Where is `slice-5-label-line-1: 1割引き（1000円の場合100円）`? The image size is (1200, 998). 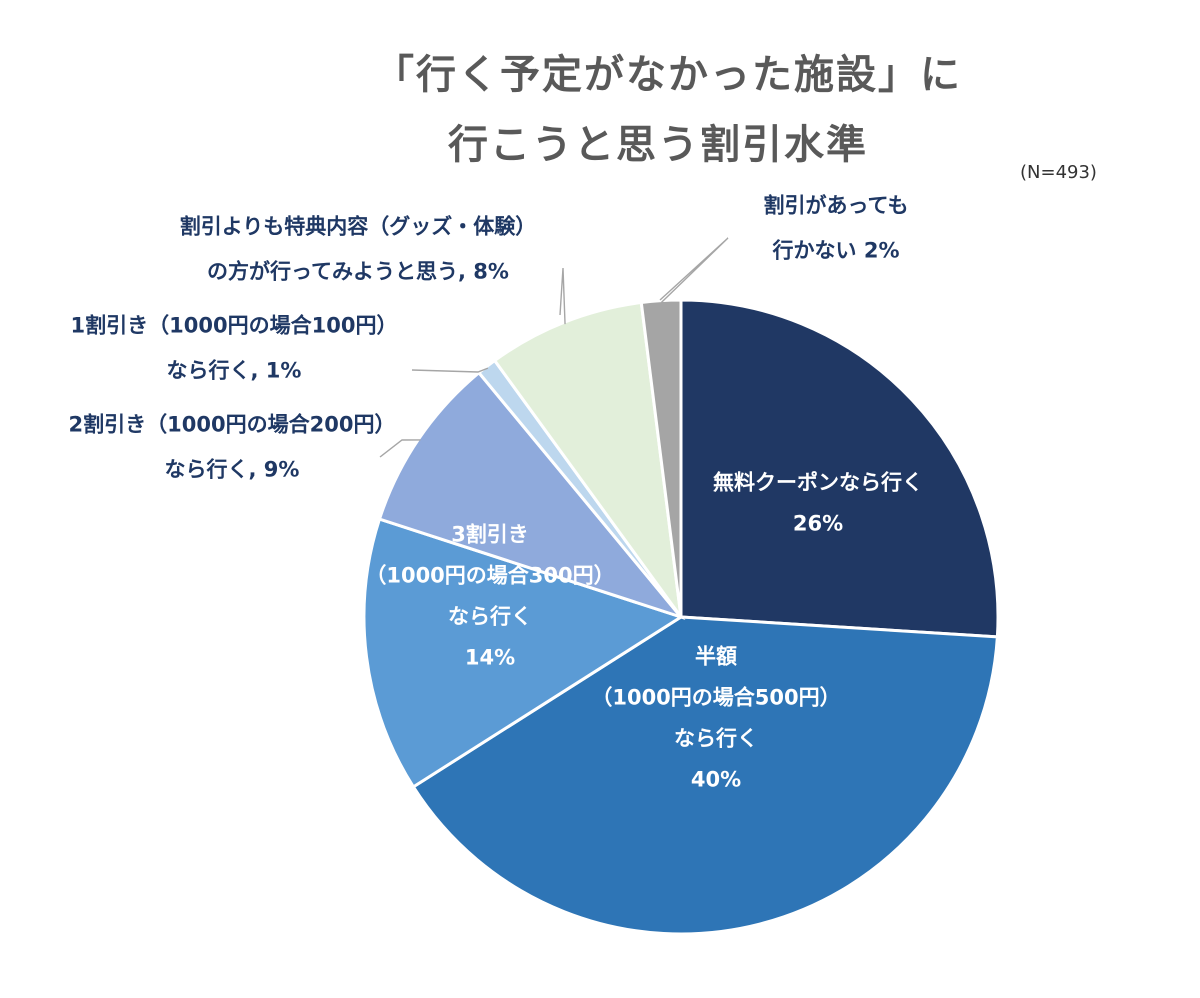 slice-5-label-line-1: 1割引き（1000円の場合100円） is located at coordinates (234, 326).